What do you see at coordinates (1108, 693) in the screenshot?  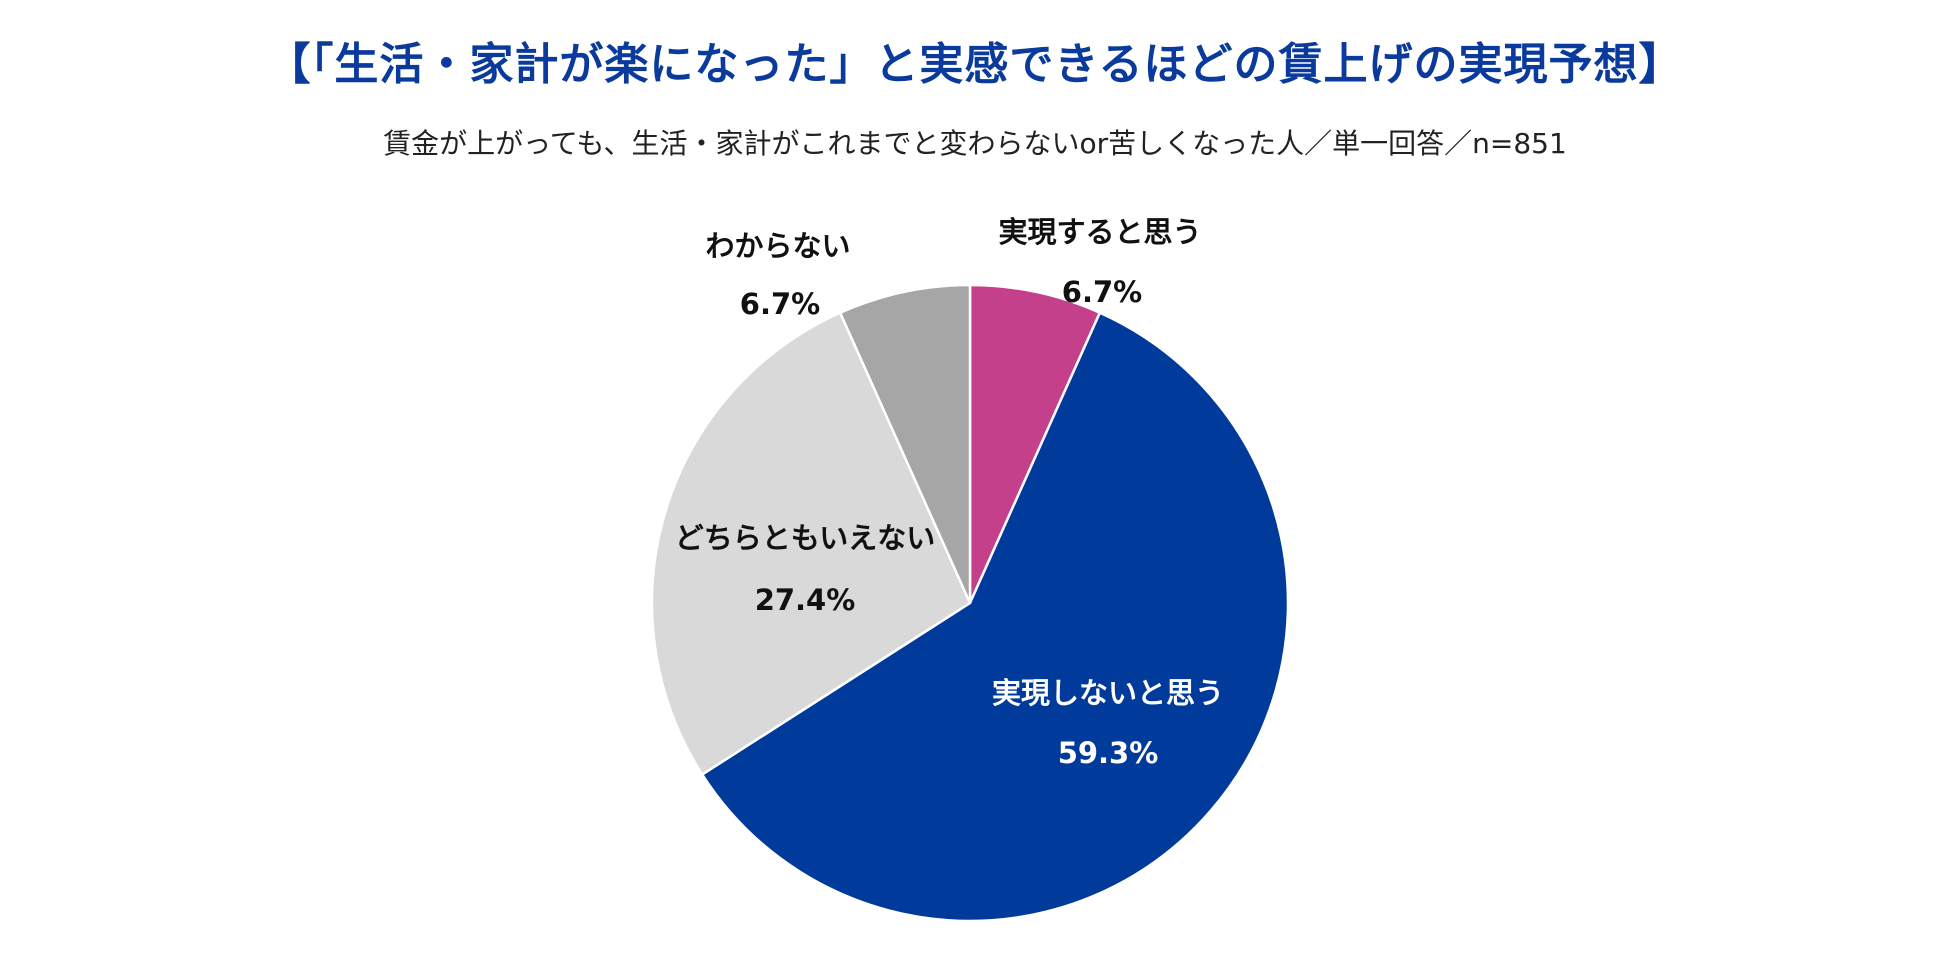 I see `slice-name-label-2: 実現しないと思う` at bounding box center [1108, 693].